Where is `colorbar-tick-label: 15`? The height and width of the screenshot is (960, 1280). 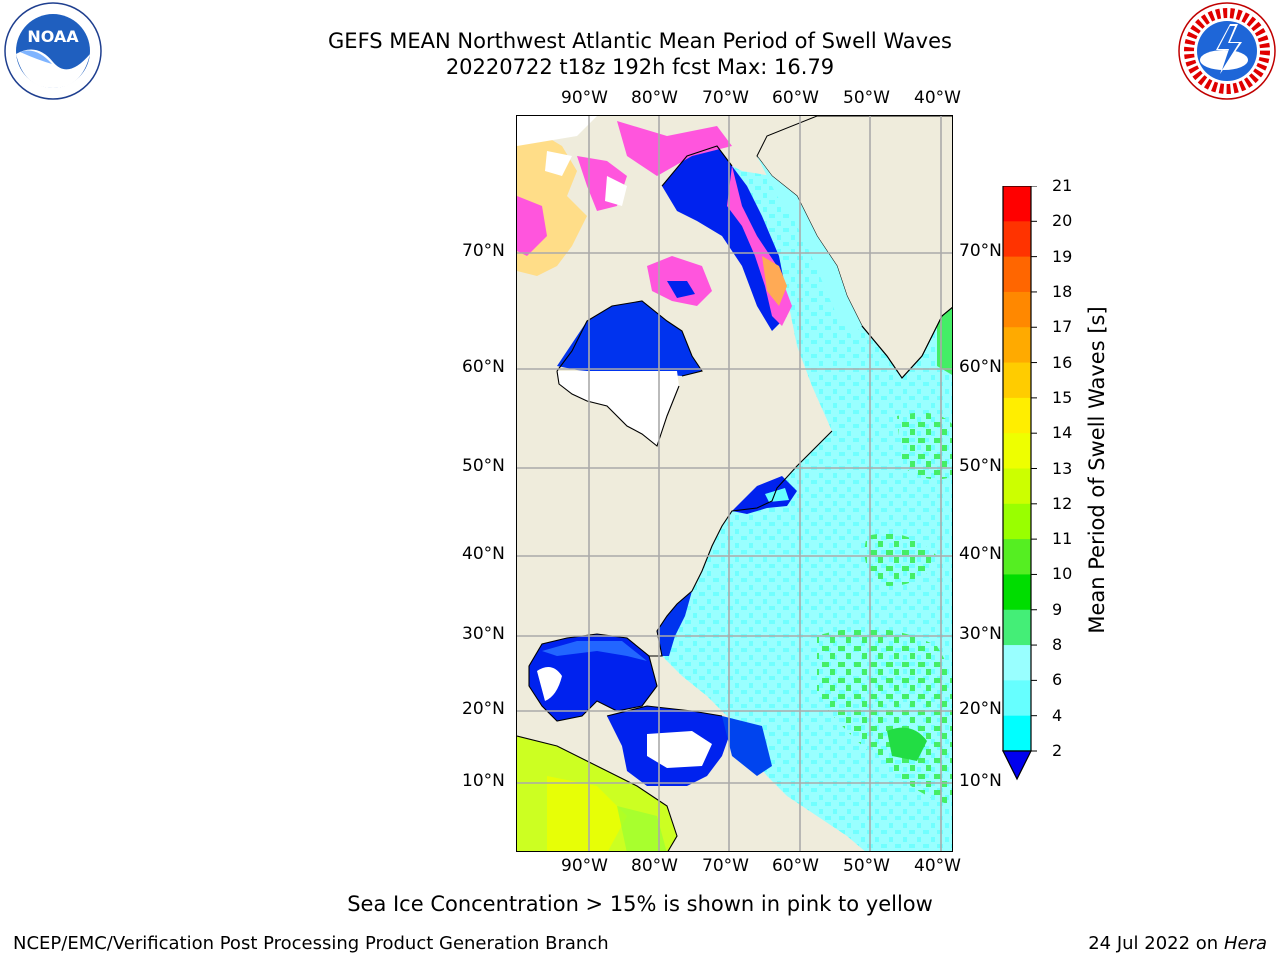
colorbar-tick-label: 15 is located at coordinates (1062, 397).